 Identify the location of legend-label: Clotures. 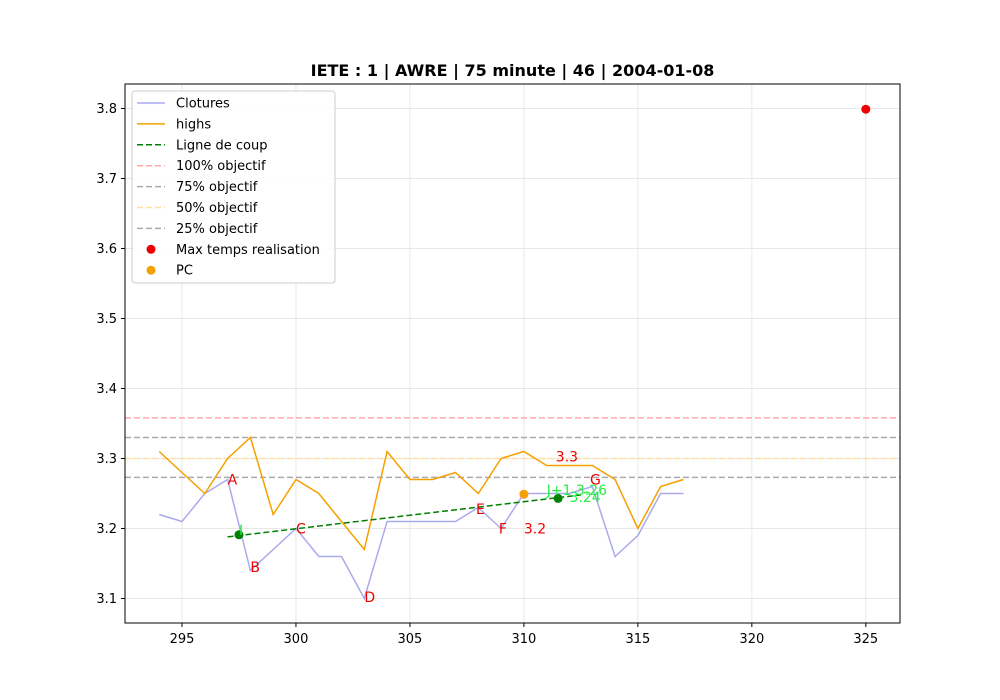
(203, 104).